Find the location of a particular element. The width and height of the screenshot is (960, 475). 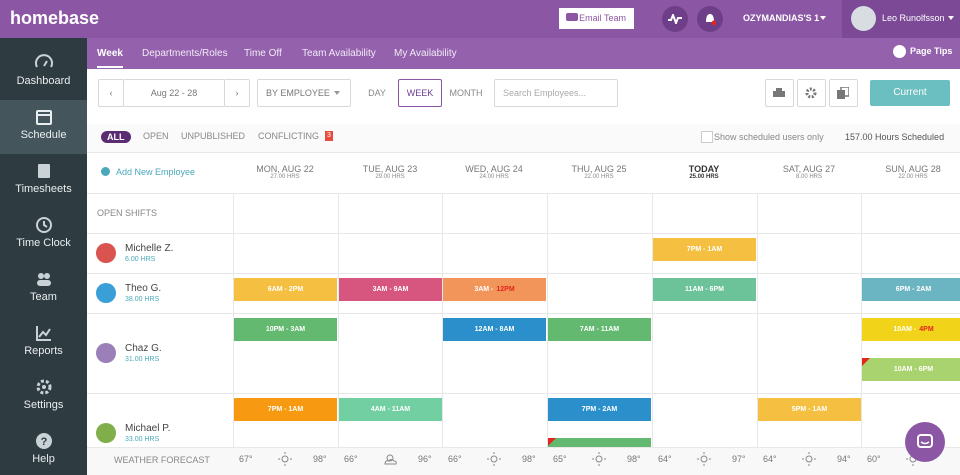

shift: 10AM - 6PM is located at coordinates (911, 369).